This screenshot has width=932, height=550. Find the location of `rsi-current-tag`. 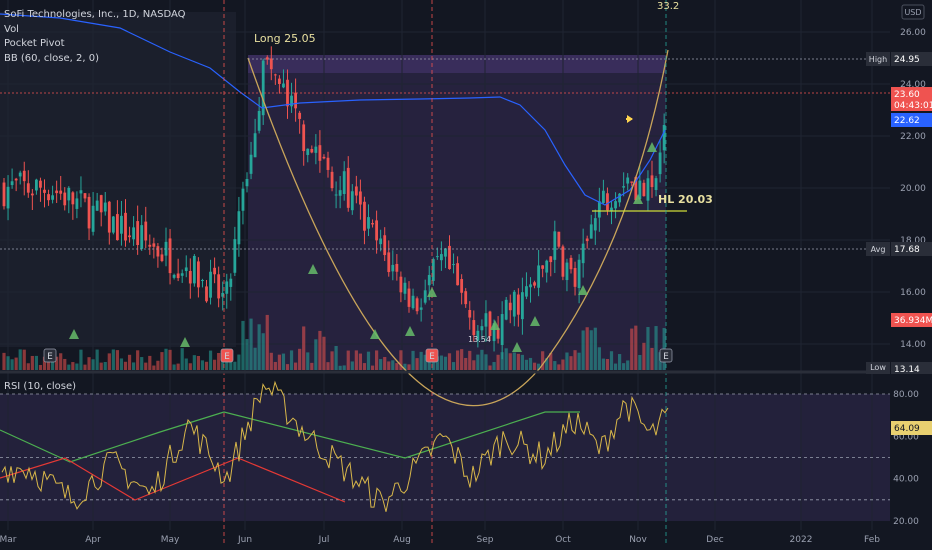

rsi-current-tag is located at coordinates (911, 428).